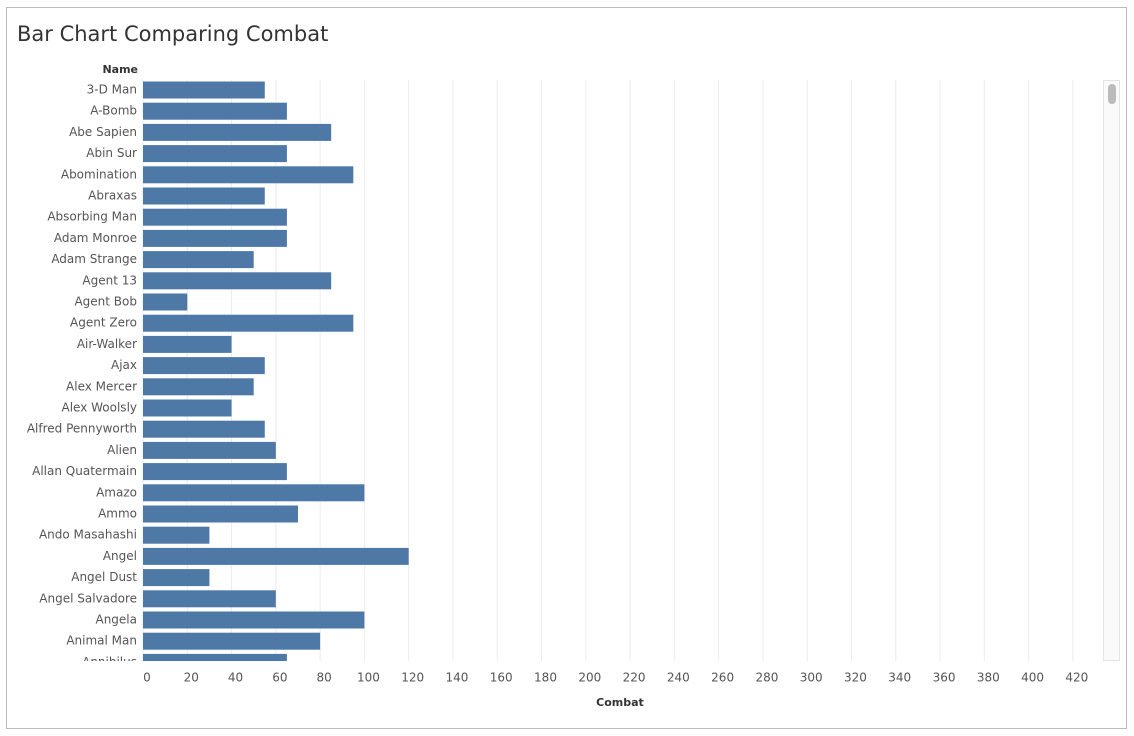 This screenshot has width=1134, height=736. I want to click on x-tick-label: 300, so click(811, 678).